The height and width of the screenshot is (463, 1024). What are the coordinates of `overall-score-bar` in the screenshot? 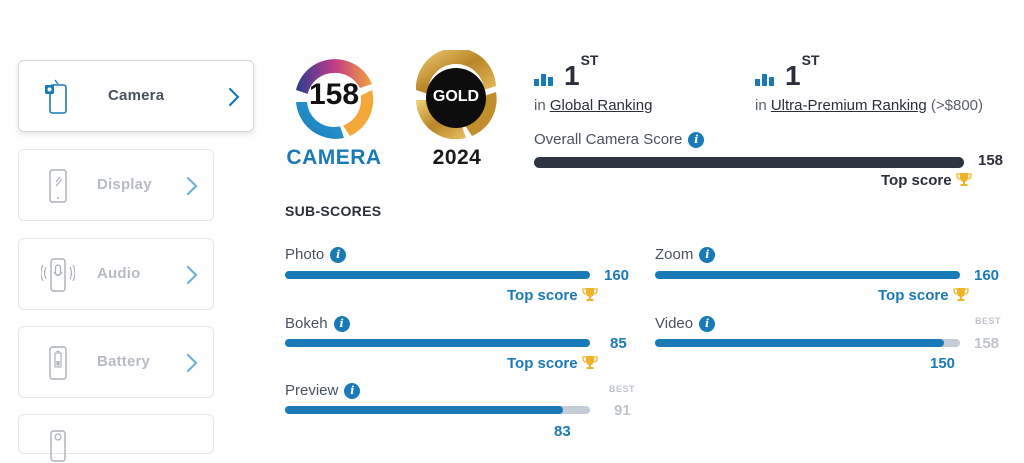 It's located at (749, 162).